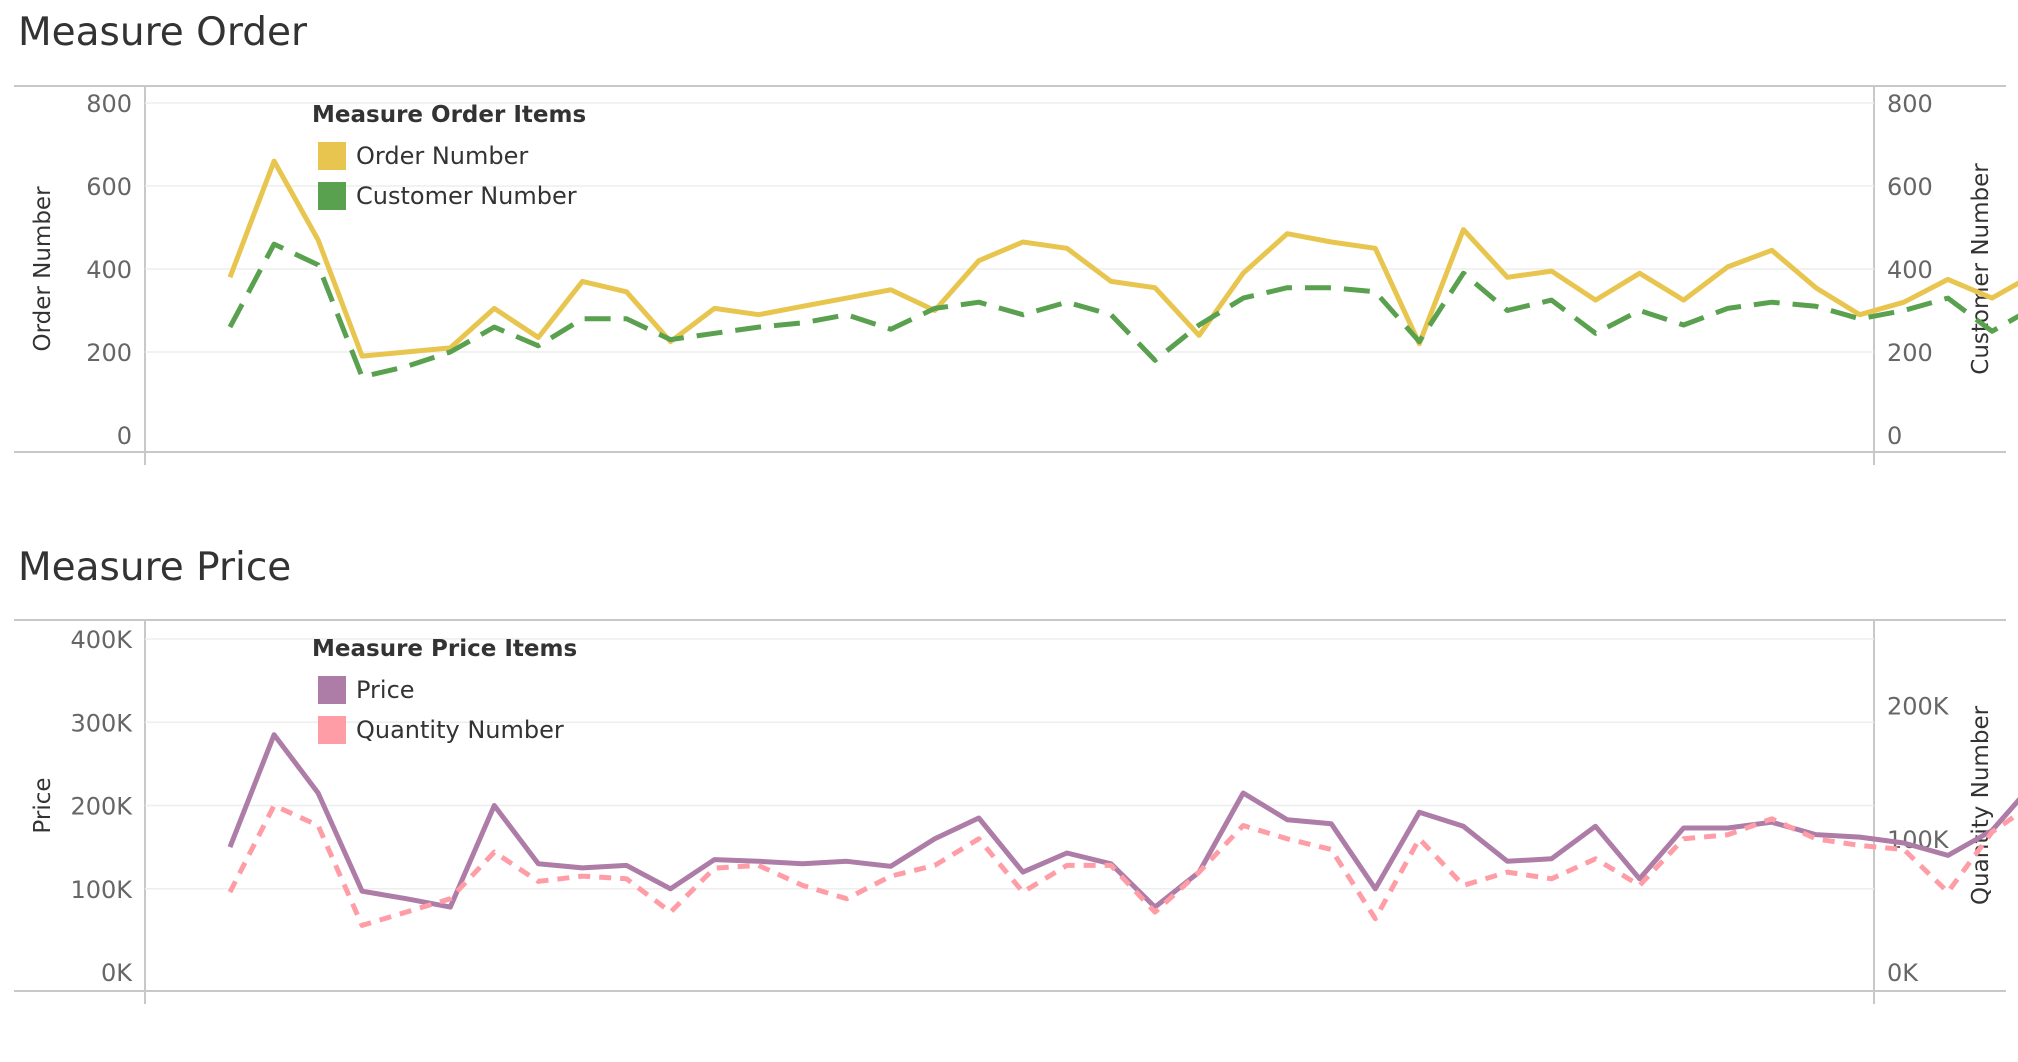 The width and height of the screenshot is (2018, 1062). What do you see at coordinates (162, 32) in the screenshot?
I see `chart-title-measure-order: Measure Order` at bounding box center [162, 32].